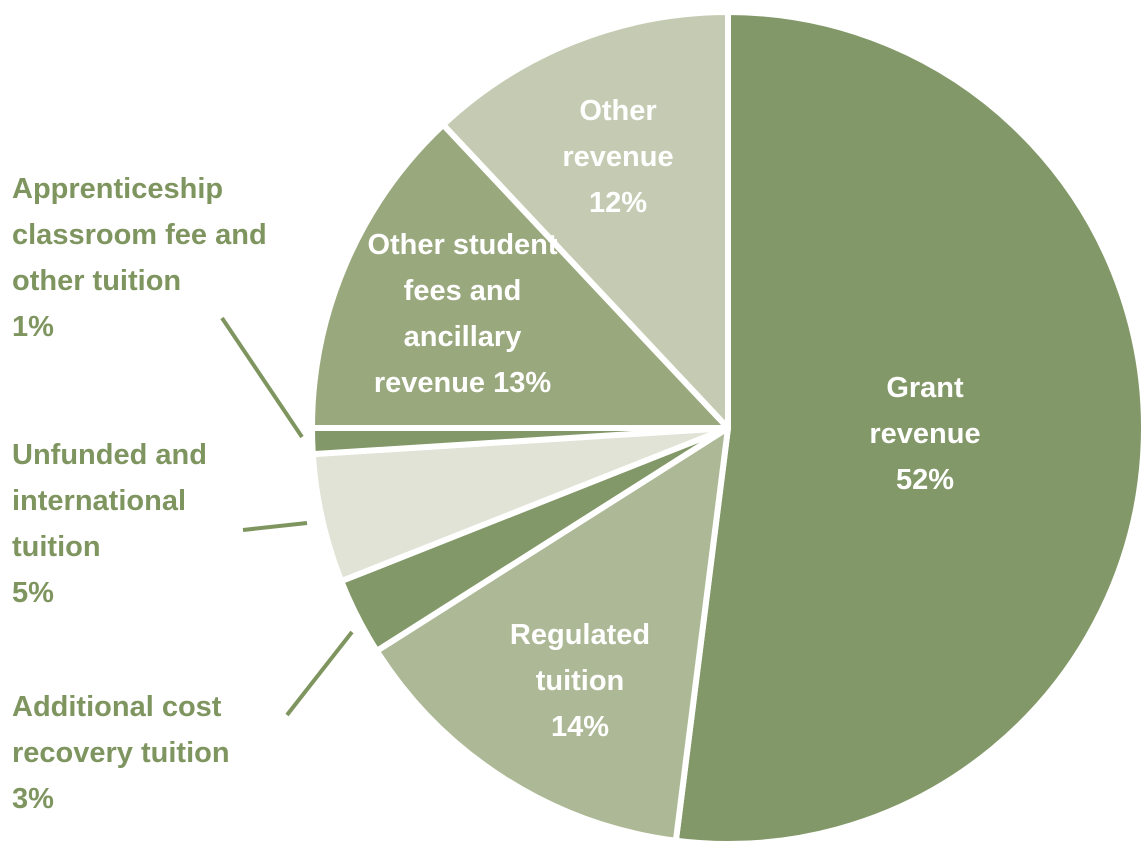  What do you see at coordinates (33, 593) in the screenshot?
I see `value-label: 5%` at bounding box center [33, 593].